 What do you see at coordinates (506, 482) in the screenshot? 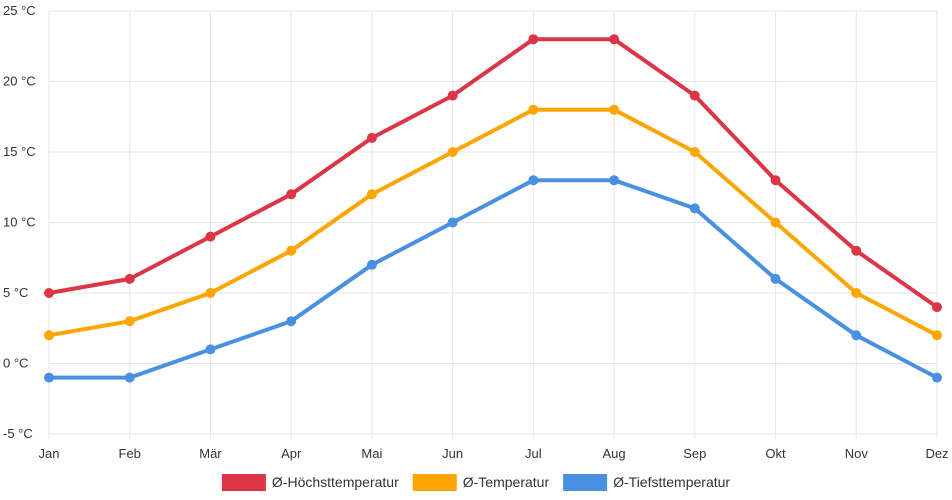
I see `legend-label: Ø-Temperatur` at bounding box center [506, 482].